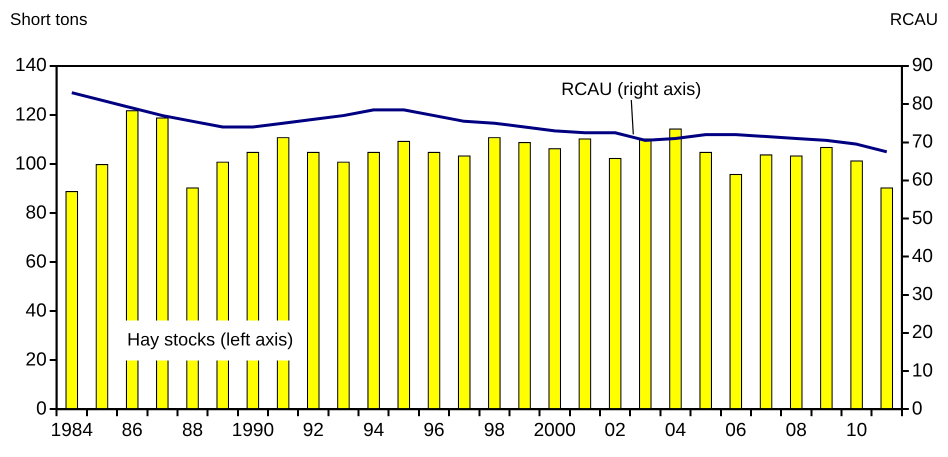  What do you see at coordinates (923, 103) in the screenshot?
I see `y2-tick-label: 80` at bounding box center [923, 103].